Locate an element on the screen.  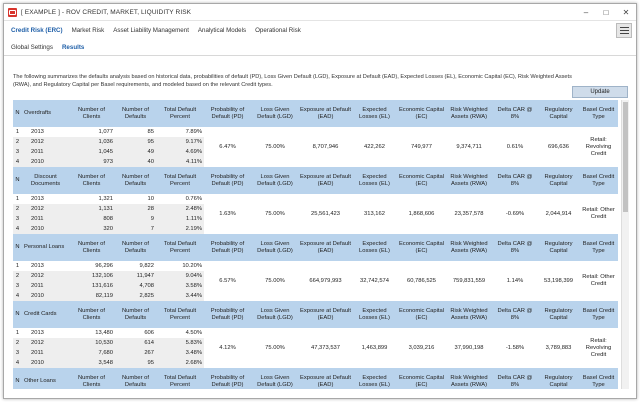
table-row: 4 2010 3,548 95 2.68% is located at coordinates (315, 363).